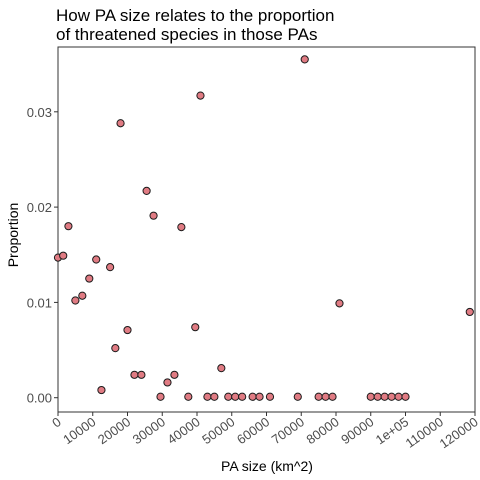 The width and height of the screenshot is (480, 480). I want to click on y-tick-label: 0.03, so click(39, 112).